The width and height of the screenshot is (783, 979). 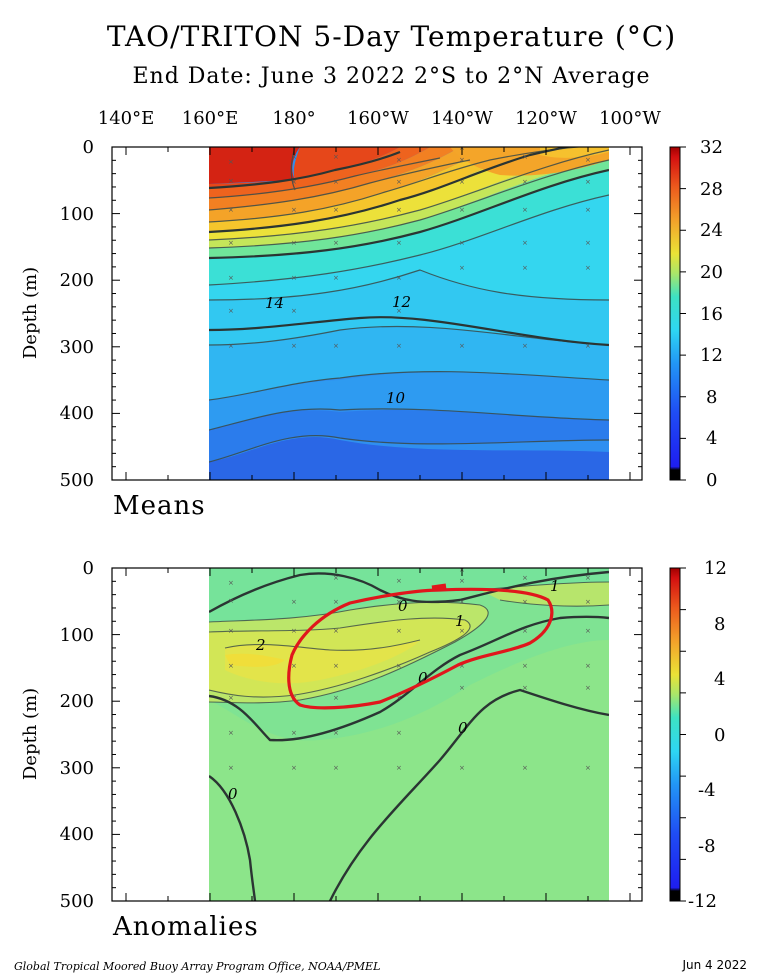 I want to click on contour-label: 14, so click(x=274, y=303).